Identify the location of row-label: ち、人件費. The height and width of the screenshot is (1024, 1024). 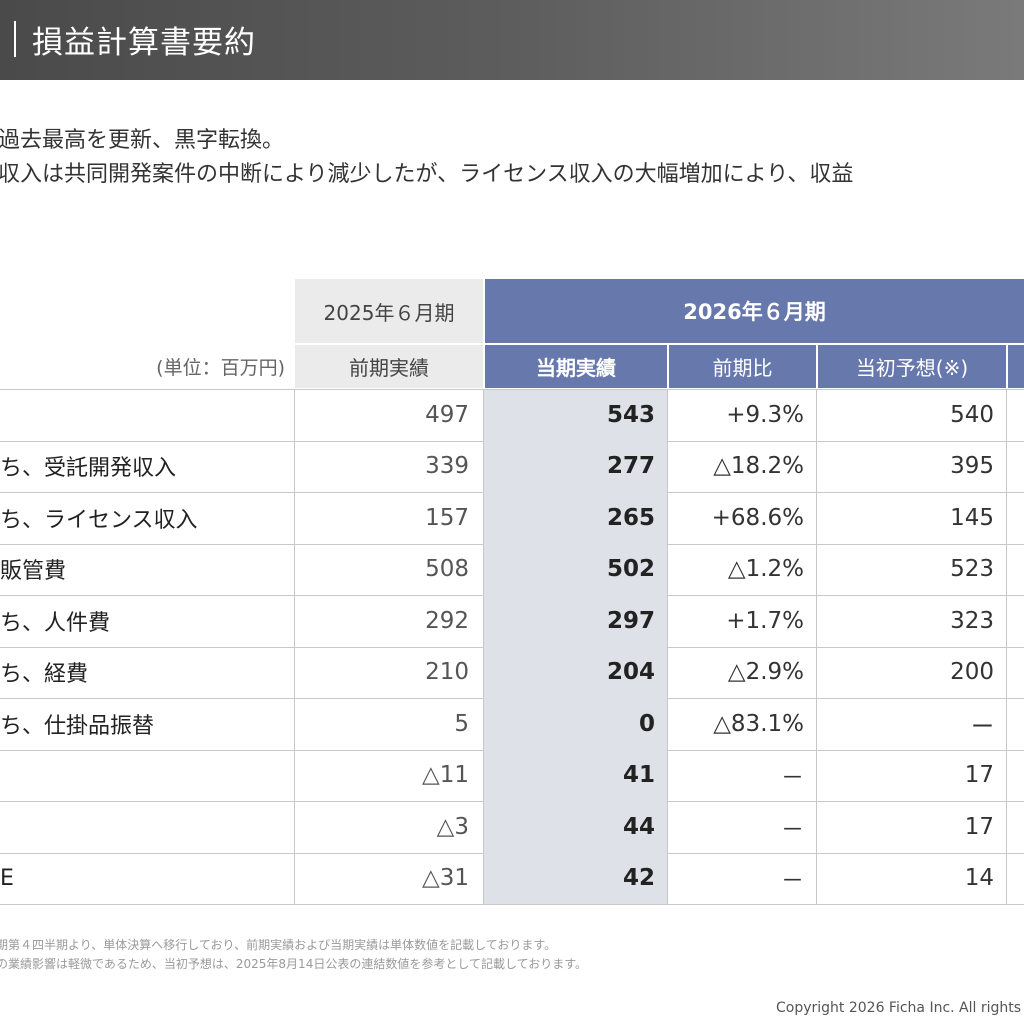
(55, 623).